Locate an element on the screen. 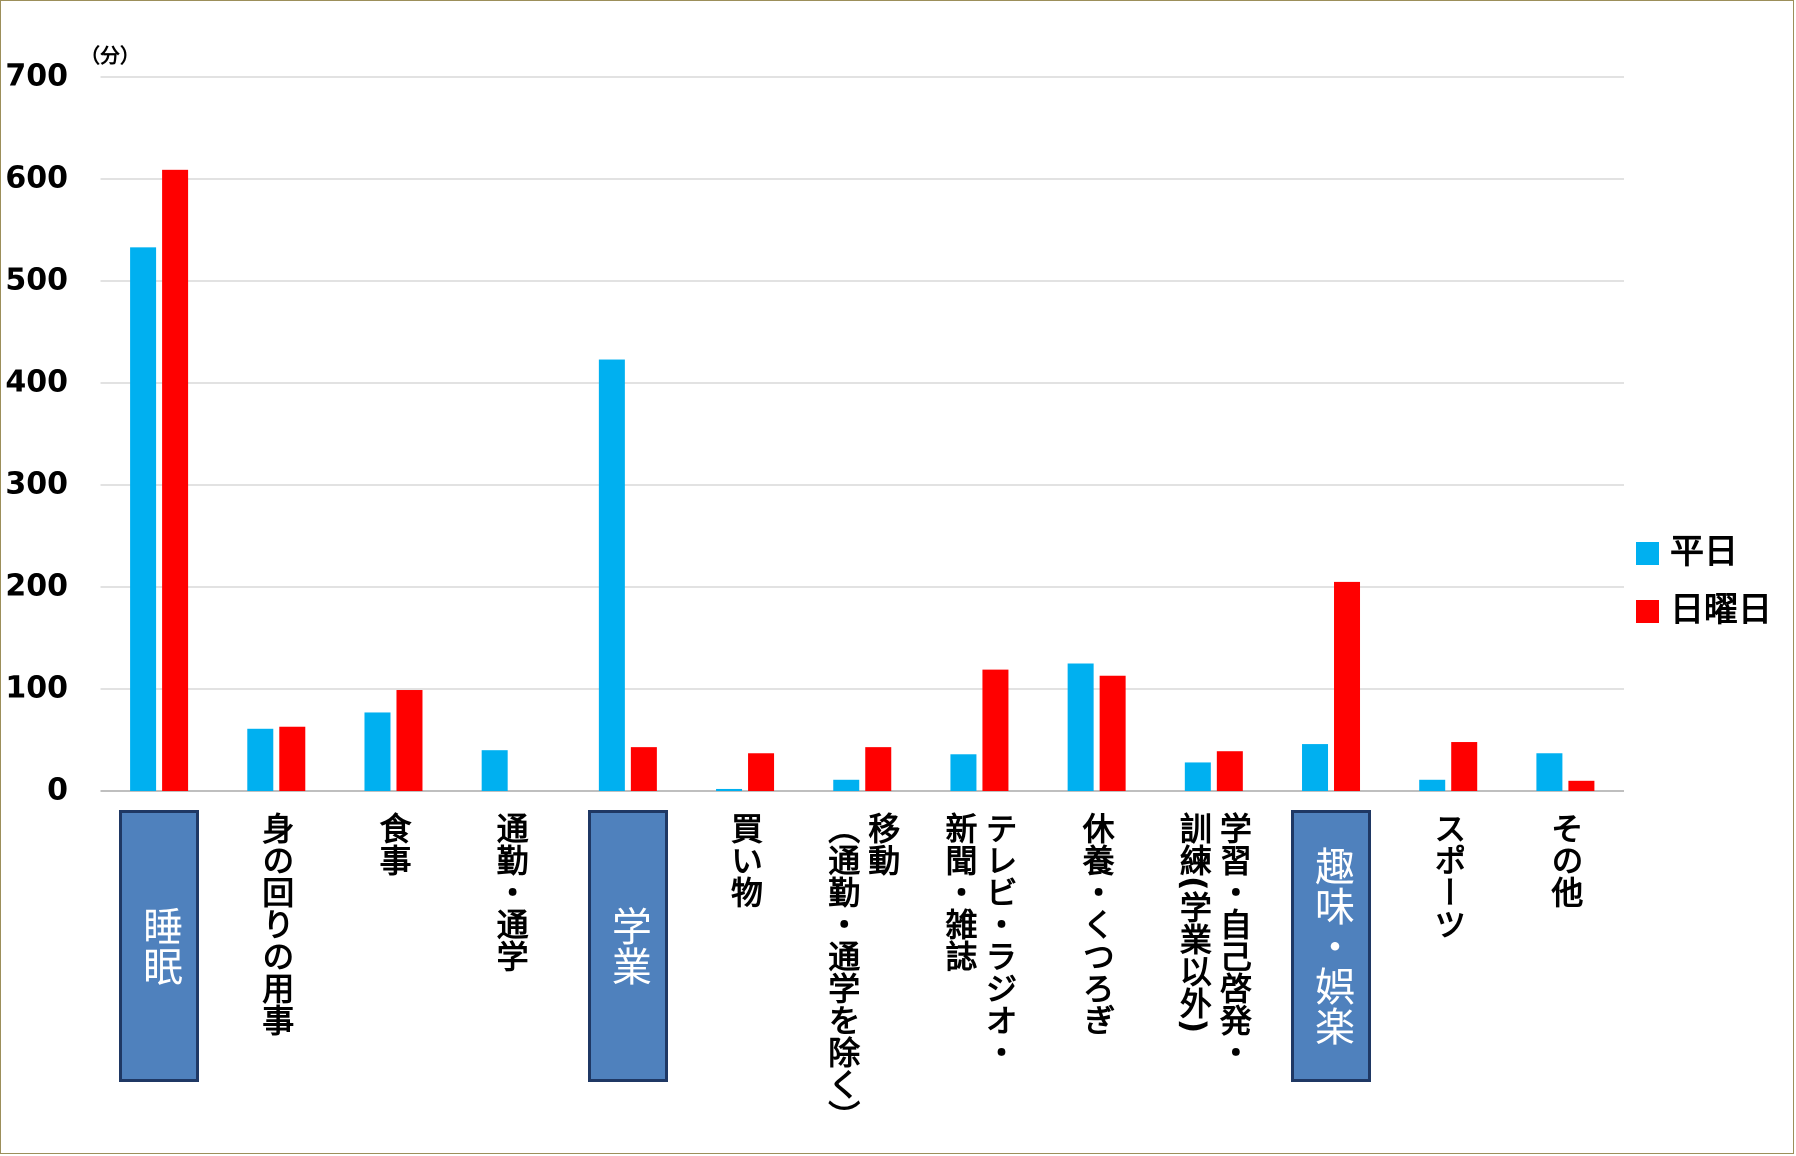  x-tick-label: 移動 （通勤・通学を除く） is located at coordinates (862, 972).